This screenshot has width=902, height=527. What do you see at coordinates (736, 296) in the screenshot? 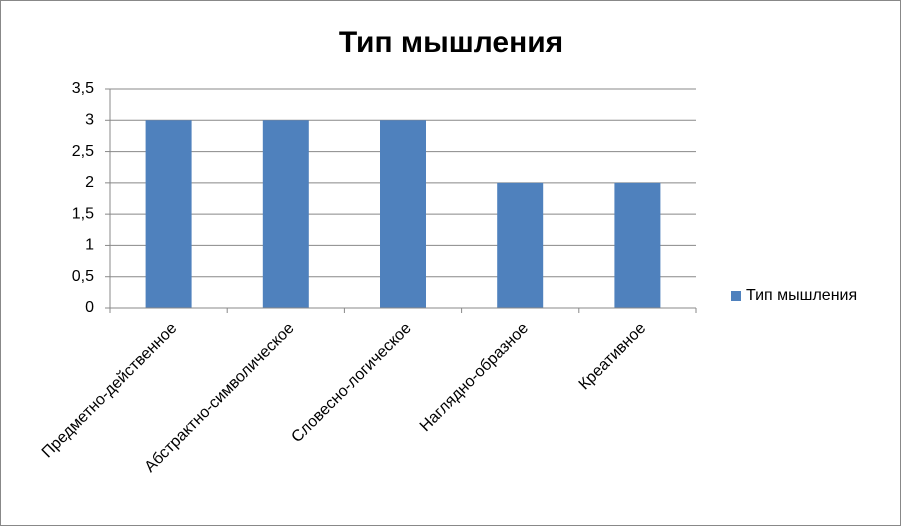
I see `legend-swatch` at bounding box center [736, 296].